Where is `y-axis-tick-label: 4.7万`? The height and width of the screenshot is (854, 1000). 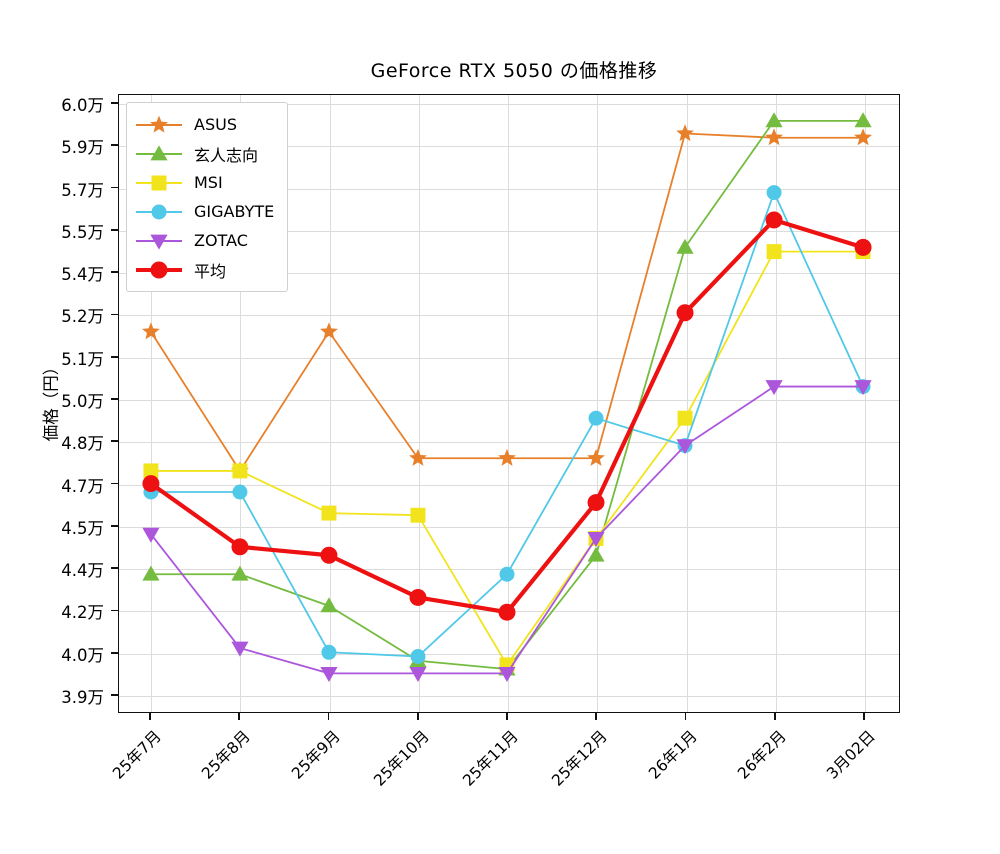 y-axis-tick-label: 4.7万 is located at coordinates (82, 486).